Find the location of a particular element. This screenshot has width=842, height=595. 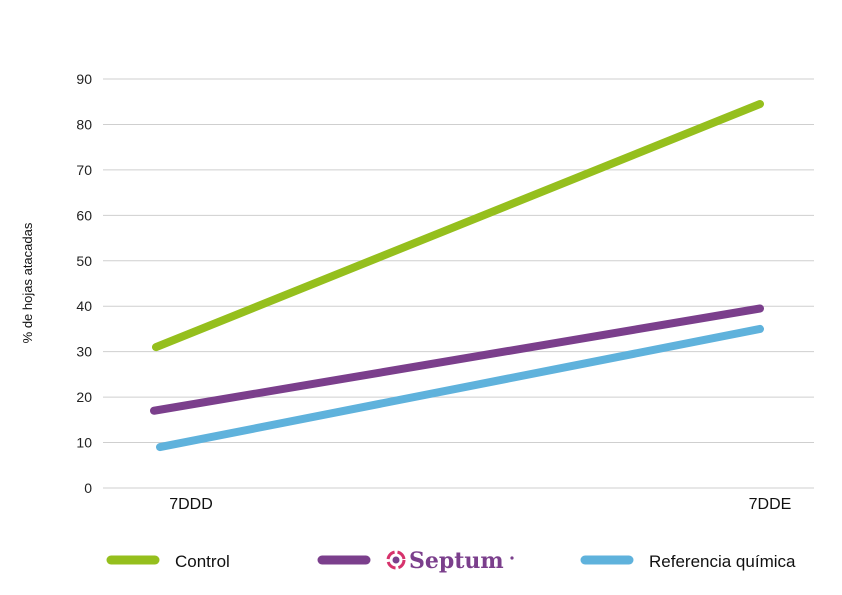

y-tick-label: 60 is located at coordinates (84, 215).